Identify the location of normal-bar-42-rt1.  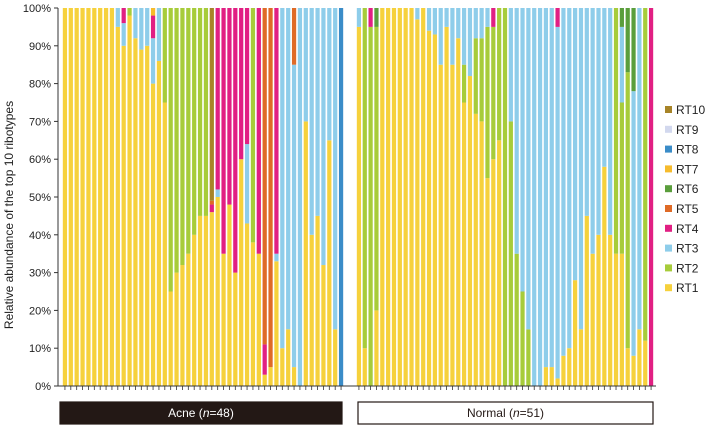
(598, 310).